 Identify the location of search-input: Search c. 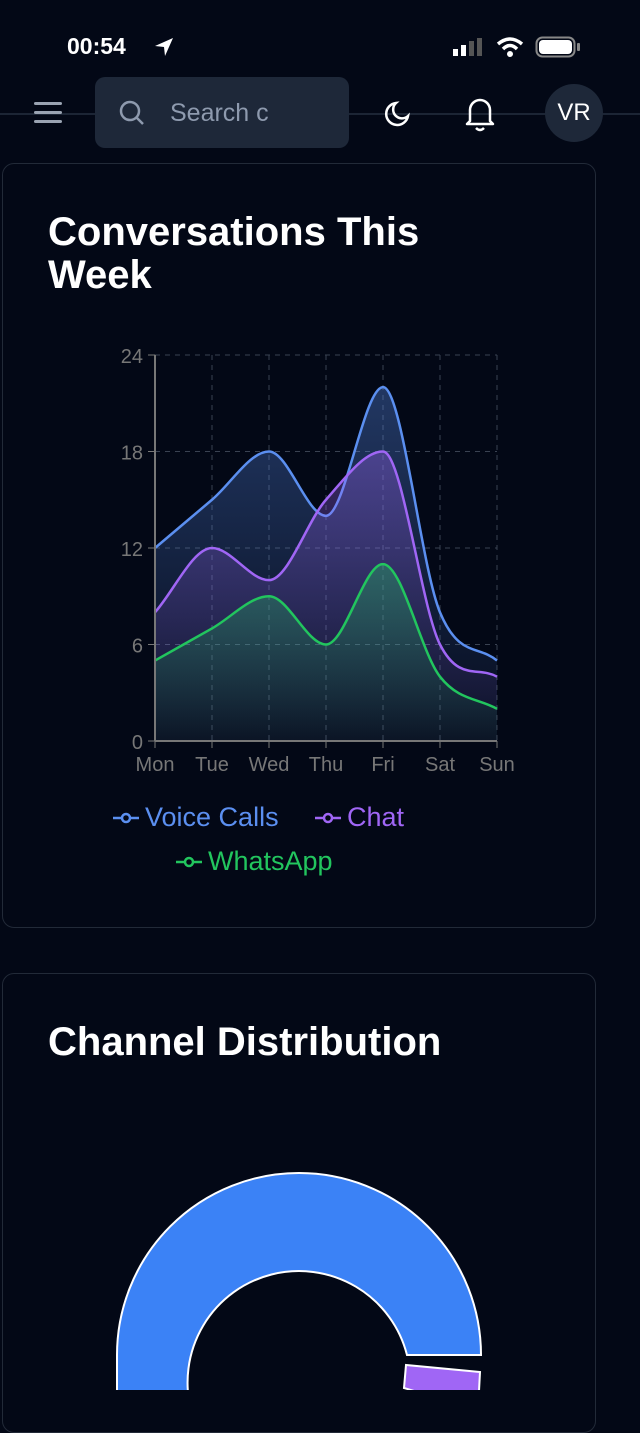
(222, 112).